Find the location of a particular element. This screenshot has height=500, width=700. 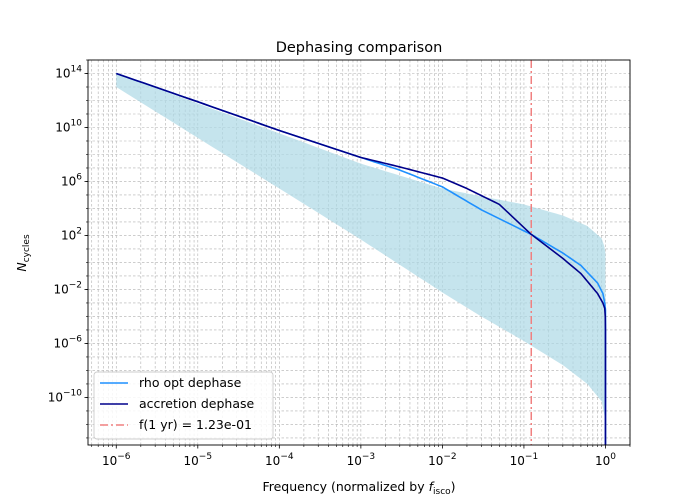

x-tick-label: 10⁻³ is located at coordinates (361, 460).